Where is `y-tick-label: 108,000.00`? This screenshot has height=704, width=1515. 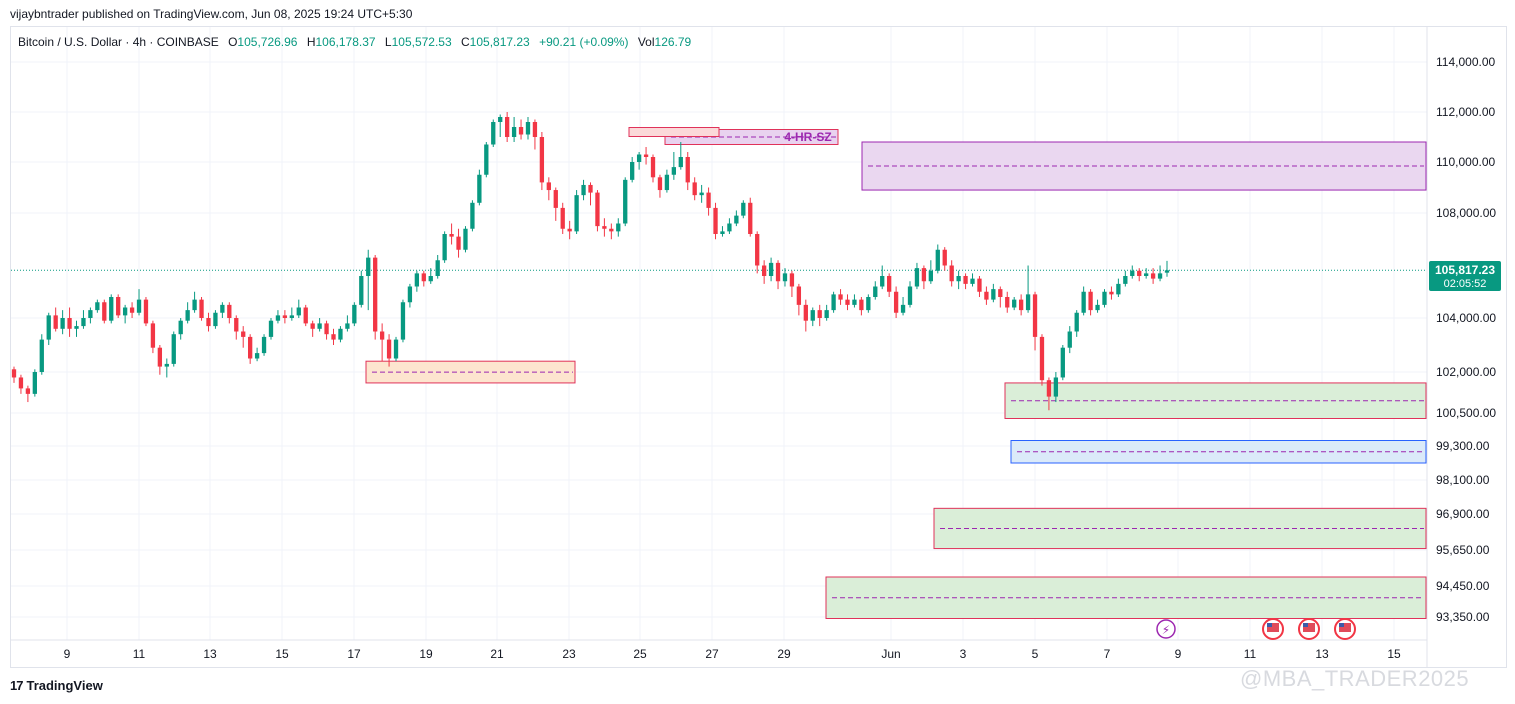
y-tick-label: 108,000.00 is located at coordinates (1466, 213).